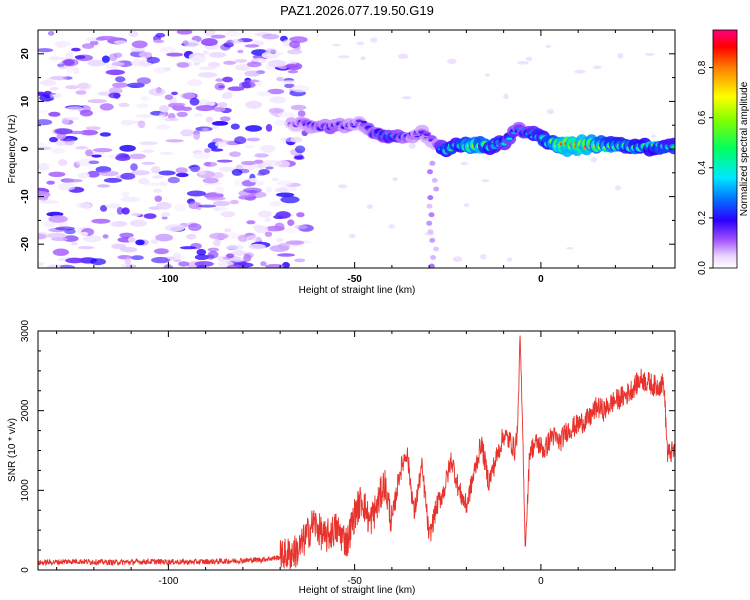 This screenshot has width=750, height=600. What do you see at coordinates (357, 290) in the screenshot?
I see `spectrogram-x-label: Height of straight line (km)` at bounding box center [357, 290].